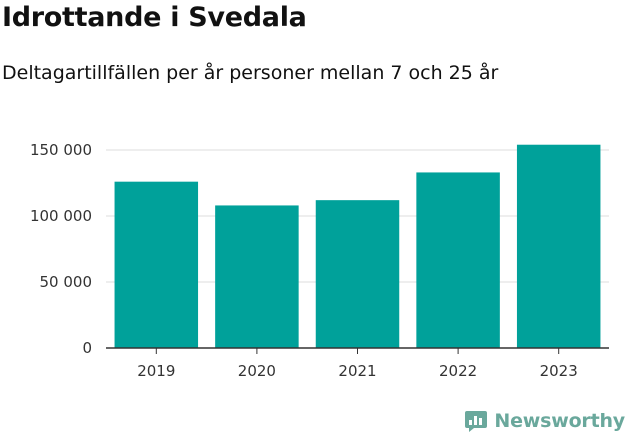  Describe the element at coordinates (156, 371) in the screenshot. I see `x-tick-label: 2019` at that location.